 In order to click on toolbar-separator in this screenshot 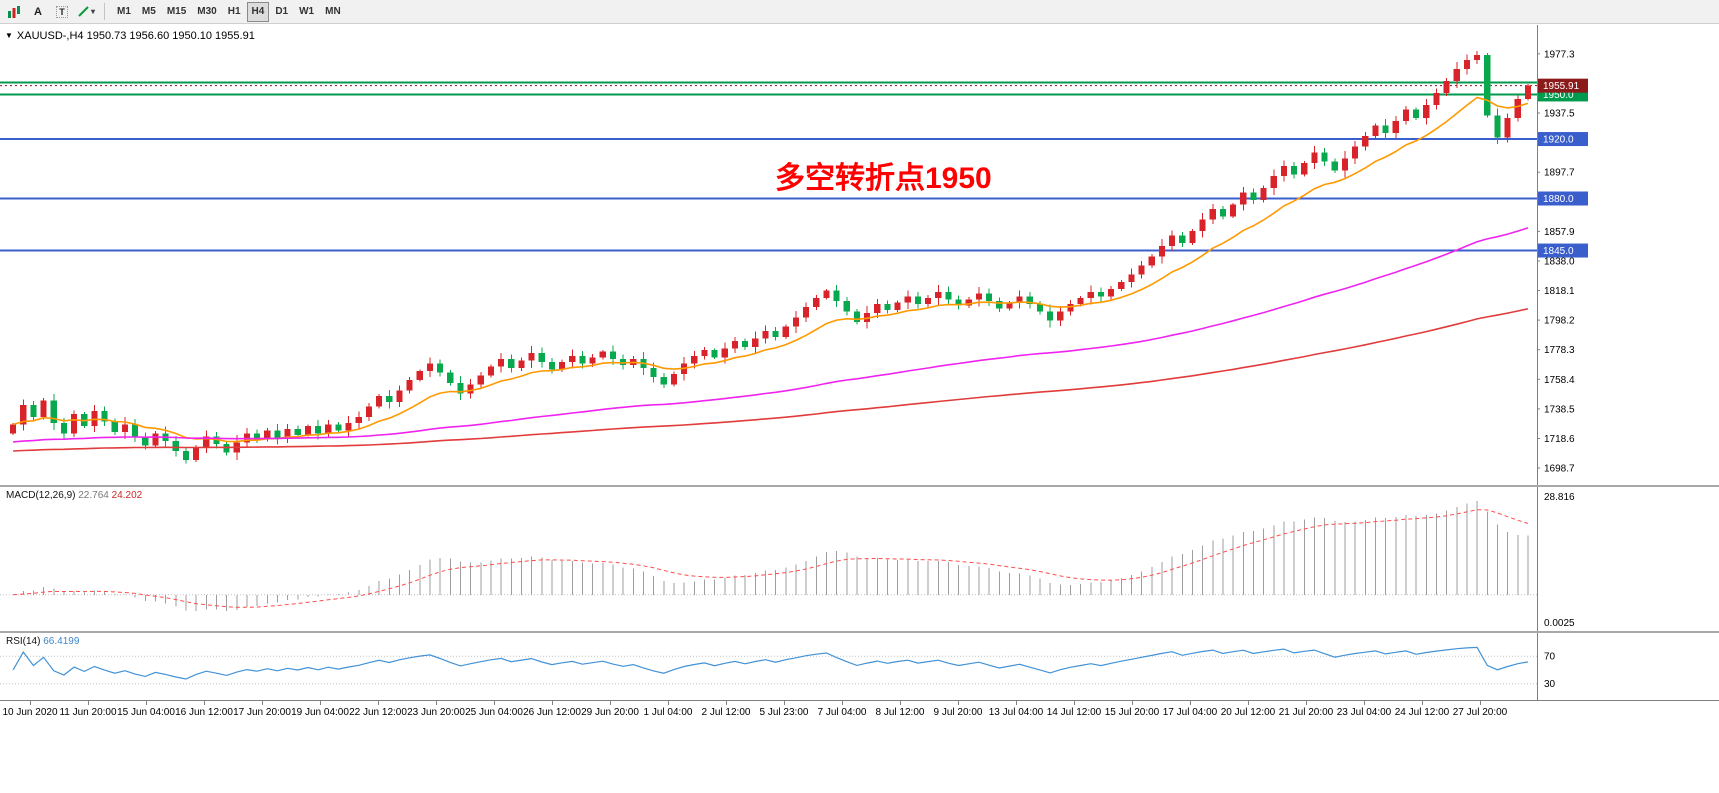, I will do `click(104, 11)`.